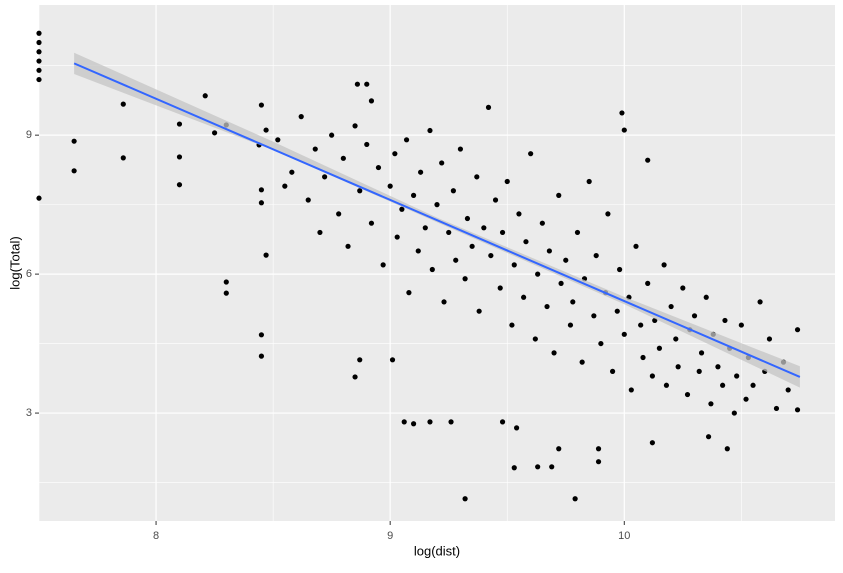 The image size is (843, 573). I want to click on y-tick-label: 6, so click(29, 274).